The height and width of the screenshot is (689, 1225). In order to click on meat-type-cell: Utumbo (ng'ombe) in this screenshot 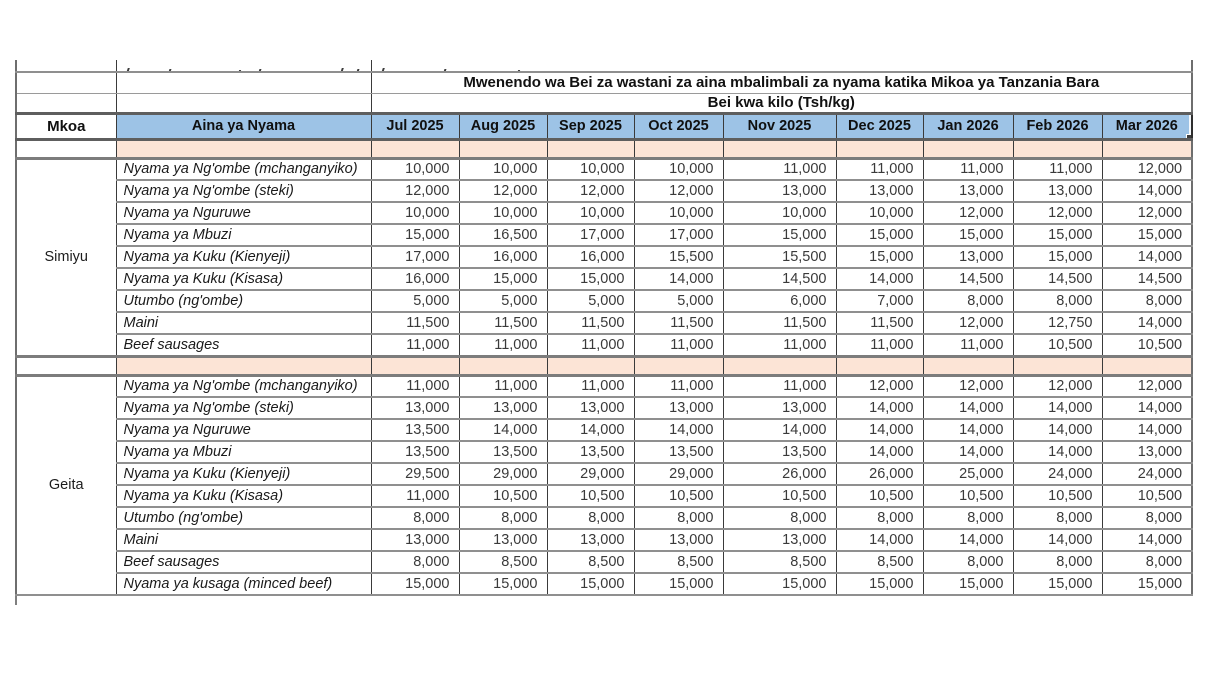, I will do `click(243, 518)`.